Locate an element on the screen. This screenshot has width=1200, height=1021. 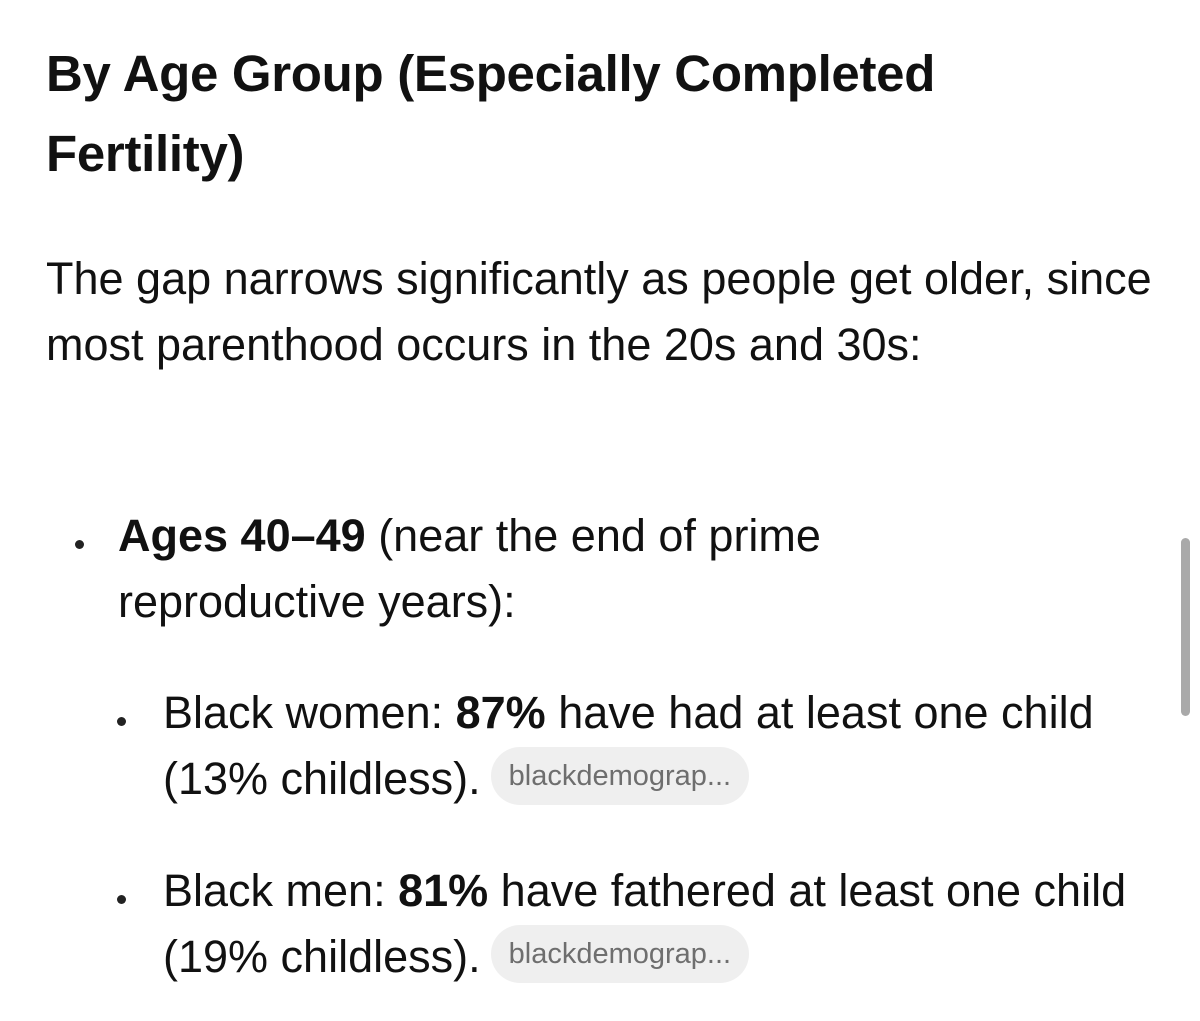
bold-percent: 81% is located at coordinates (443, 890).